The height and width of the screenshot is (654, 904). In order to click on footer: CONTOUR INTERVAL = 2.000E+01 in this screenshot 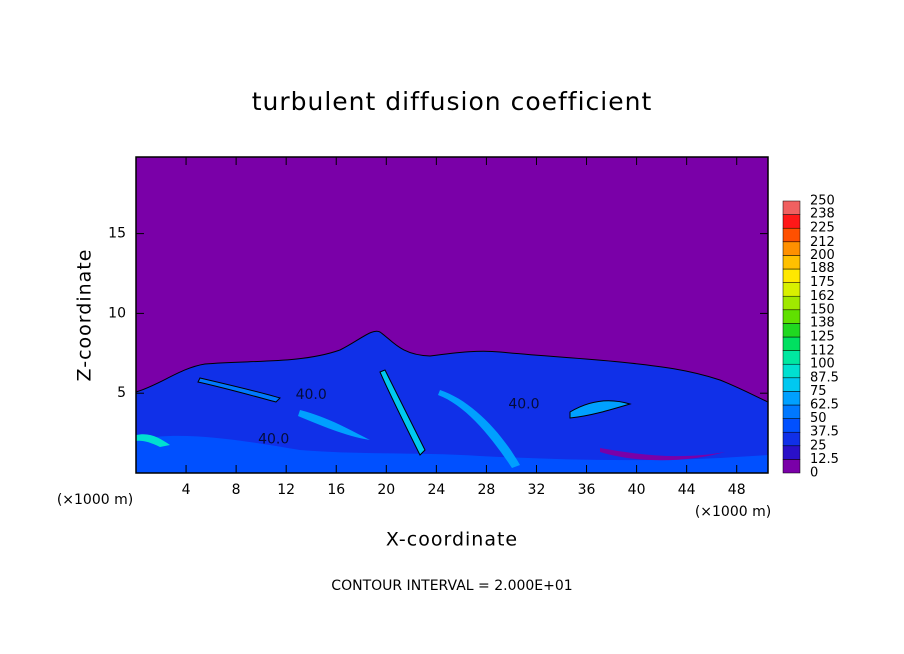, I will do `click(451, 586)`.